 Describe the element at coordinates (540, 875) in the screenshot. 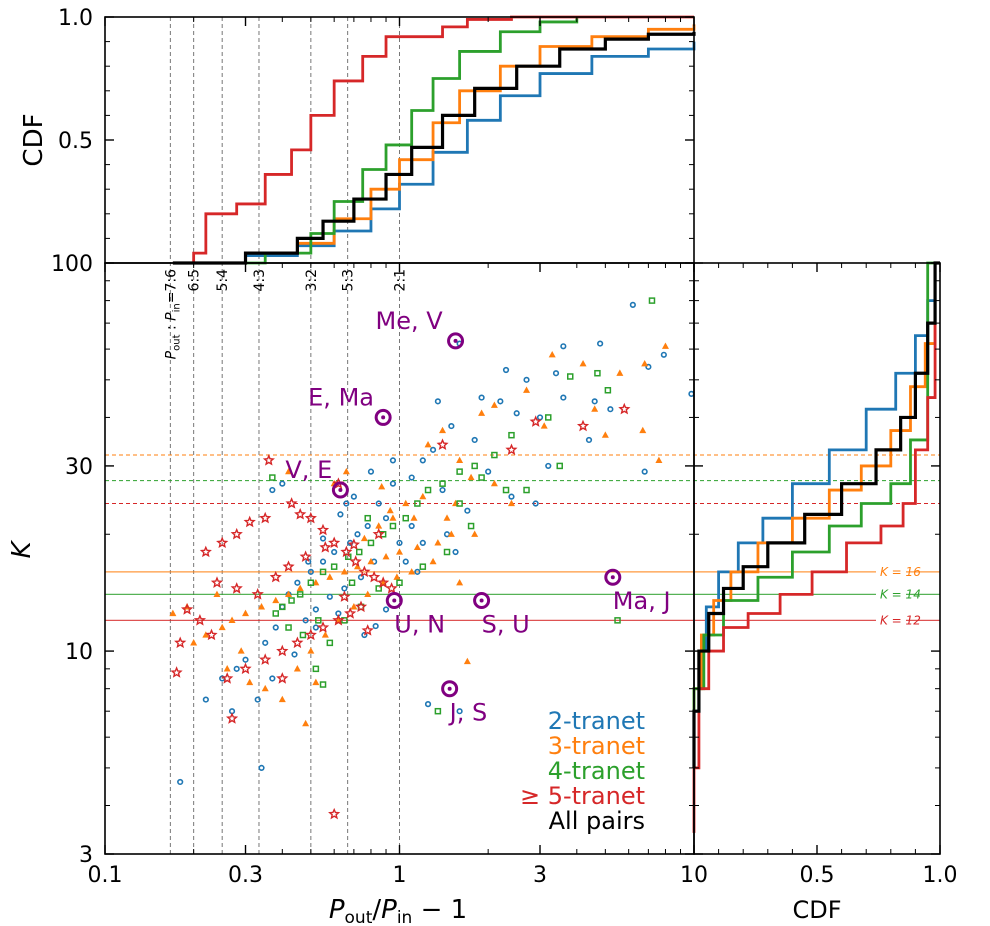

I see `x-tick-label-3: 3` at that location.